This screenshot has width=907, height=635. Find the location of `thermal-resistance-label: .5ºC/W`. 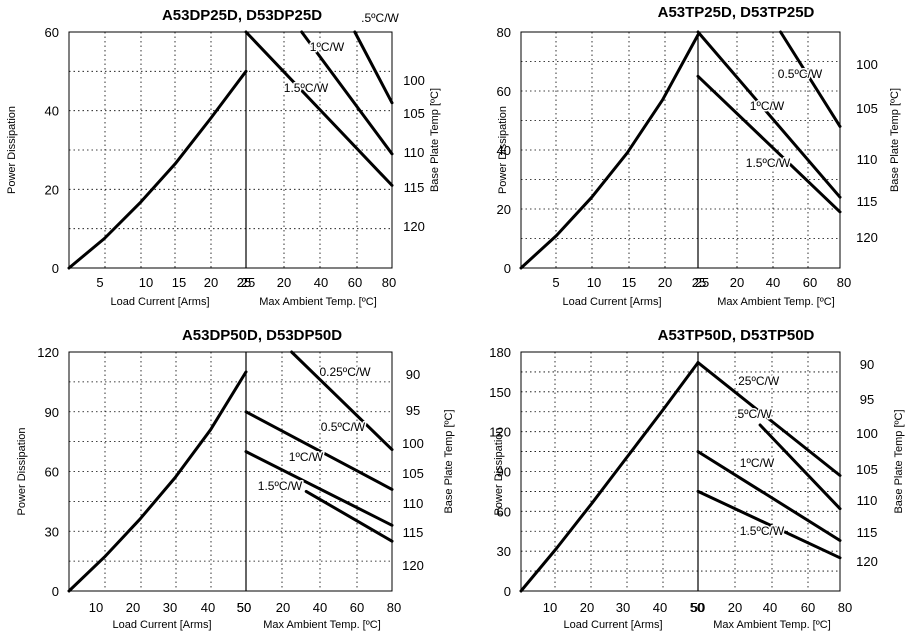

thermal-resistance-label: .5ºC/W is located at coordinates (753, 414).